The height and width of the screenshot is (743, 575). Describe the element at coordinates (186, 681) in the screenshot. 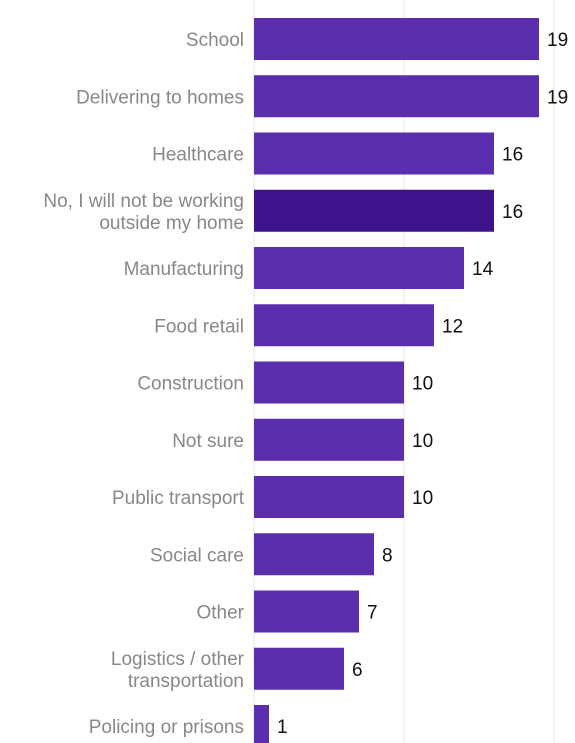

I see `category-label-line: transportation` at that location.